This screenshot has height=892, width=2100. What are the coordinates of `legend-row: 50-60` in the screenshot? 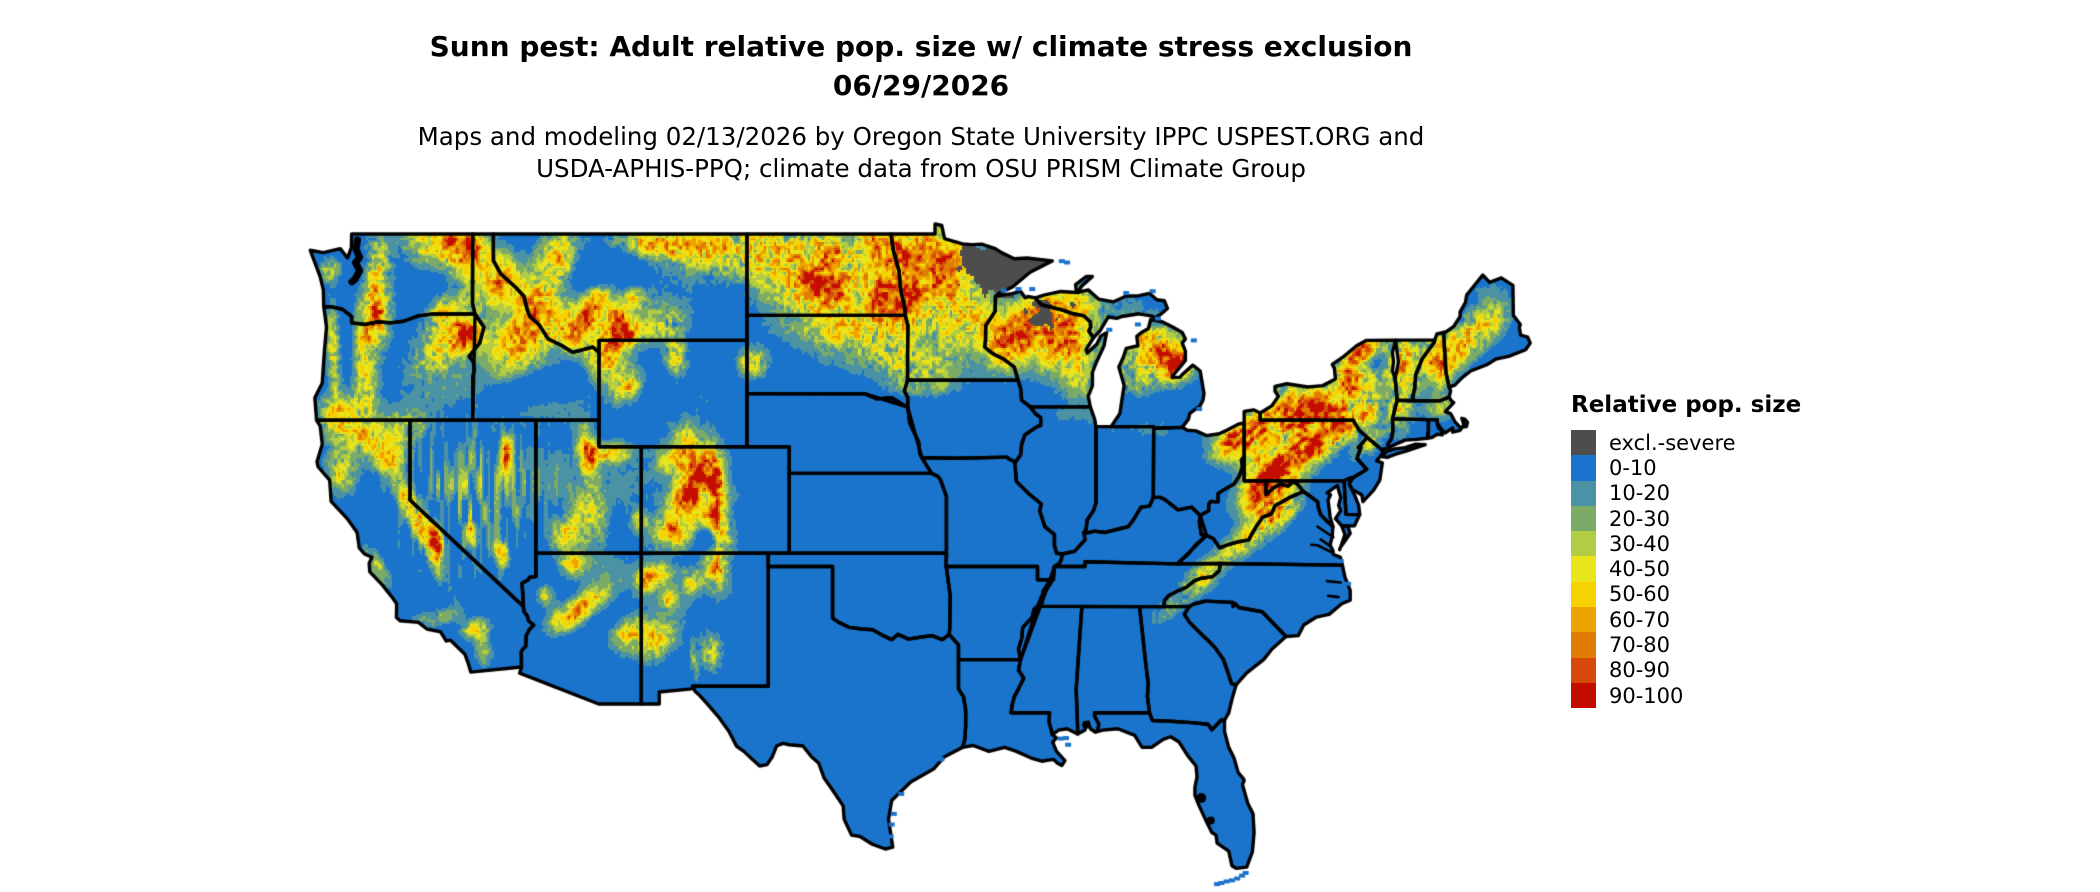 It's located at (1686, 594).